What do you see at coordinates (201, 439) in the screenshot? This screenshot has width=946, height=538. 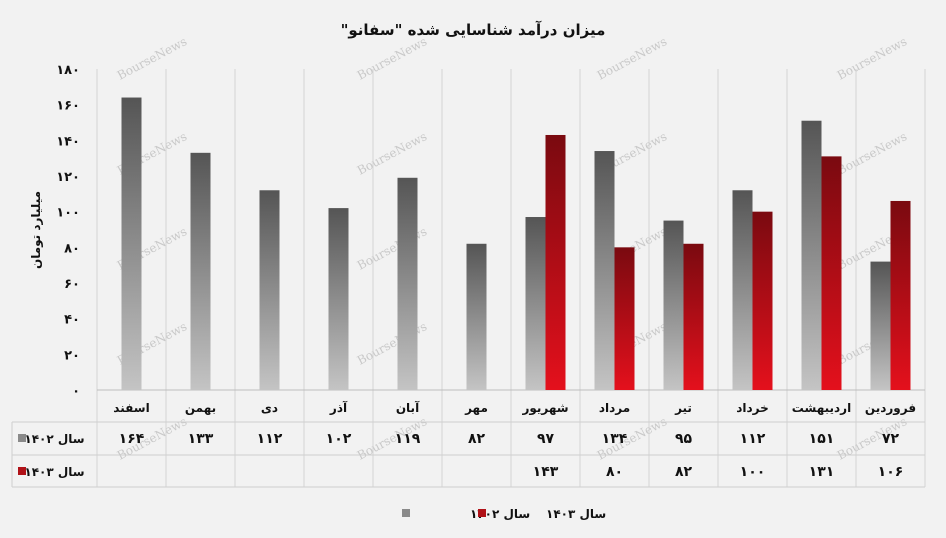 I see `data-label: ۱۳۳` at bounding box center [201, 439].